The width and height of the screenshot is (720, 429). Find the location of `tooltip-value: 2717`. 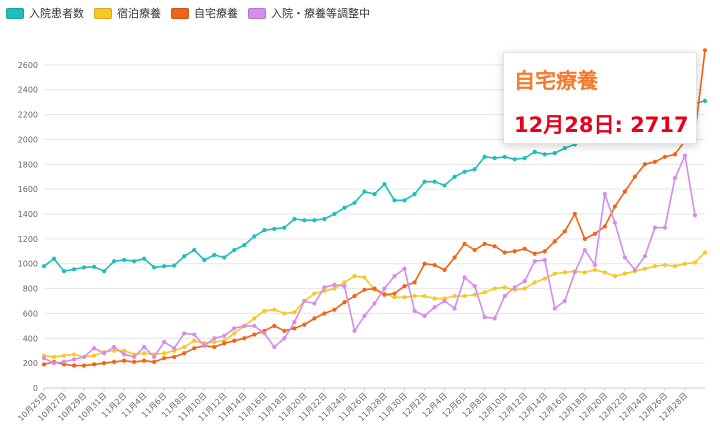

tooltip-value: 2717 is located at coordinates (659, 125).